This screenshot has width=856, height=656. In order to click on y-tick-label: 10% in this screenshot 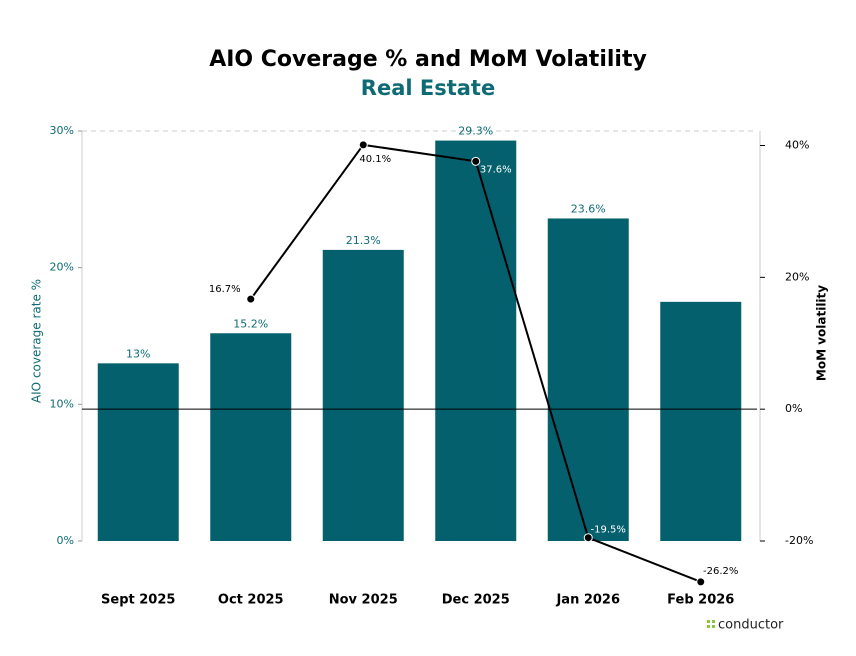, I will do `click(62, 403)`.